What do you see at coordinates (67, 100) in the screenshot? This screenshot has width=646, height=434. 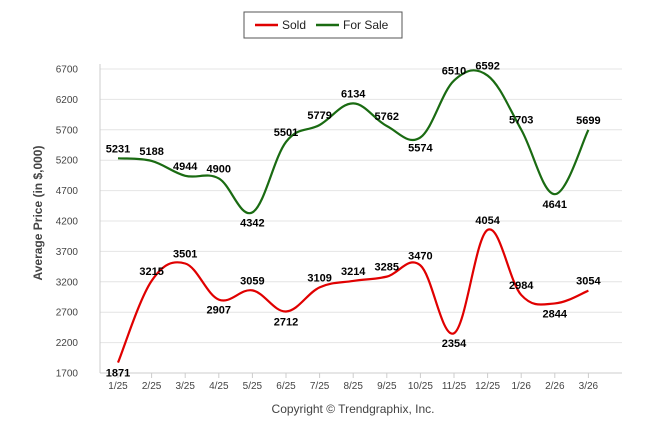 I see `y-tick-label: 6200` at bounding box center [67, 100].